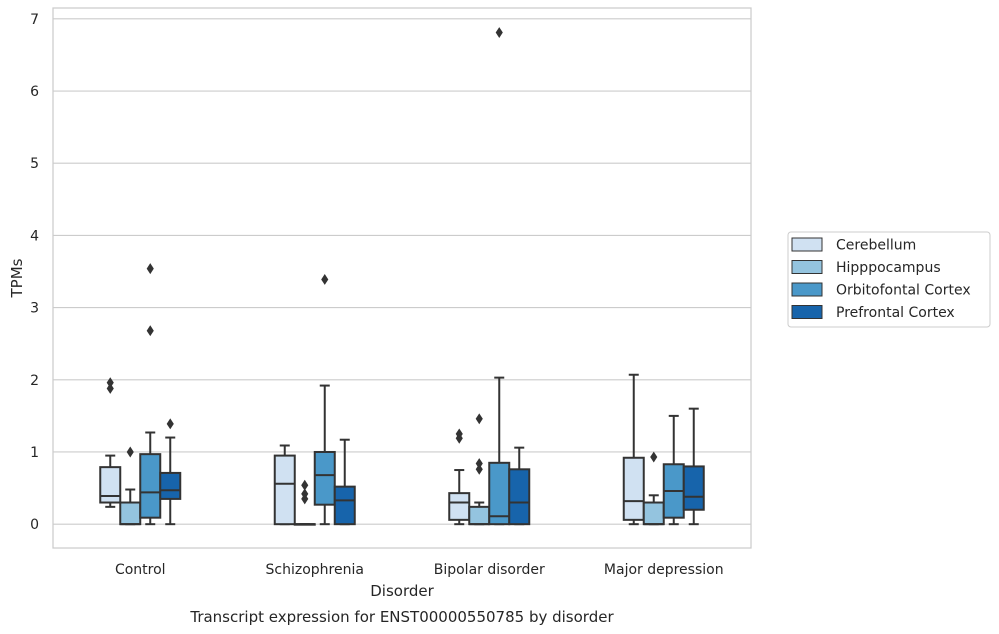  What do you see at coordinates (34, 236) in the screenshot?
I see `y-tick-label: 4` at bounding box center [34, 236].